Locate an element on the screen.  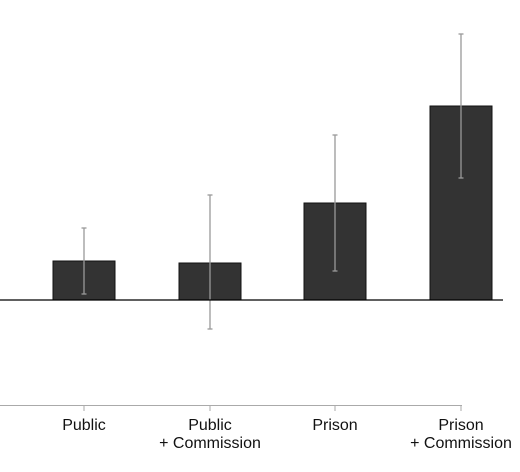
x-tick-label-3: Prison is located at coordinates (334, 425).